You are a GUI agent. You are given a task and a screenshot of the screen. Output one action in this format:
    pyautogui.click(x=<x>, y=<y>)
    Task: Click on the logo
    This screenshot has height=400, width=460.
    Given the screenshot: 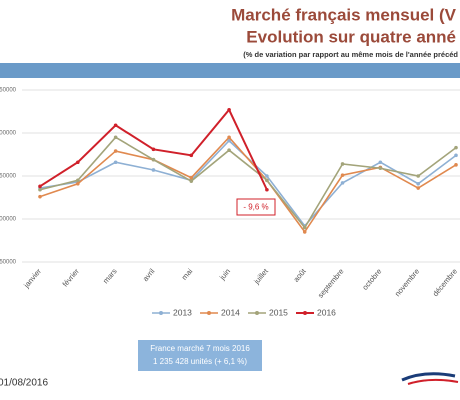 What is the action you would take?
    pyautogui.click(x=430, y=378)
    